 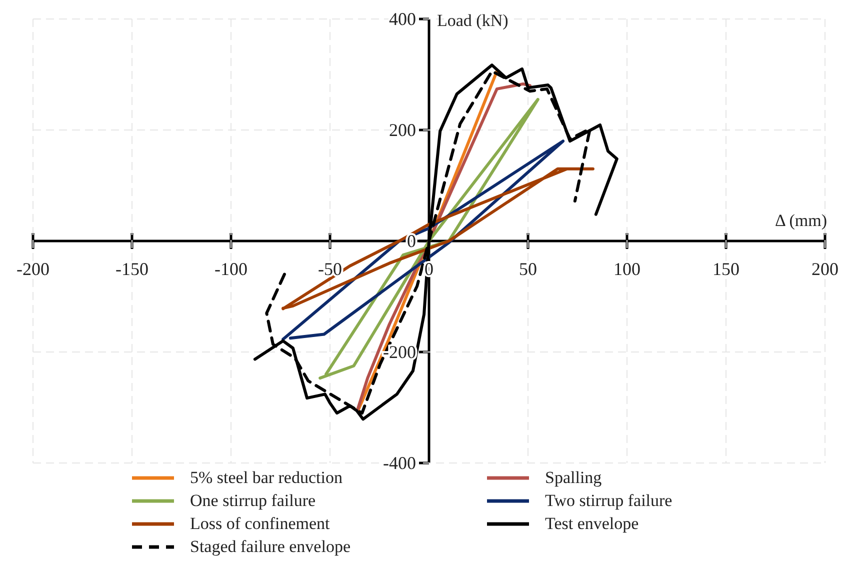 What do you see at coordinates (438, 238) in the screenshot?
I see `line-series` at bounding box center [438, 238].